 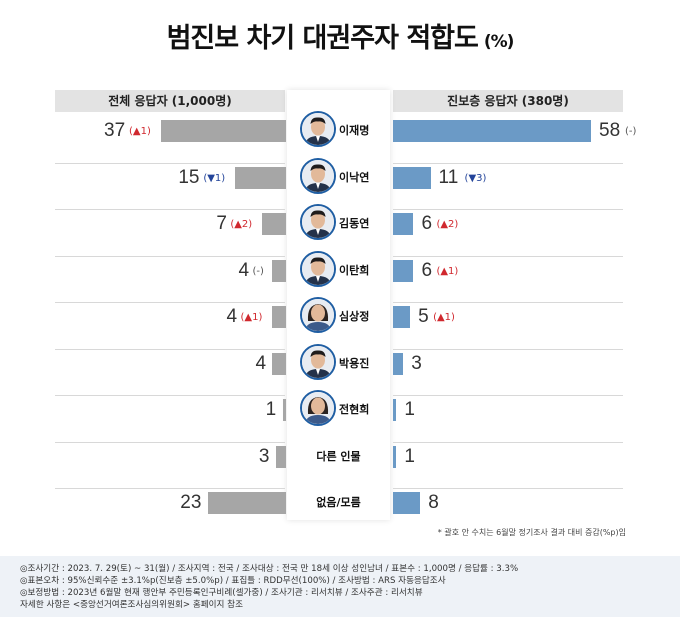 I want to click on left-value-label: 23, so click(x=191, y=502).